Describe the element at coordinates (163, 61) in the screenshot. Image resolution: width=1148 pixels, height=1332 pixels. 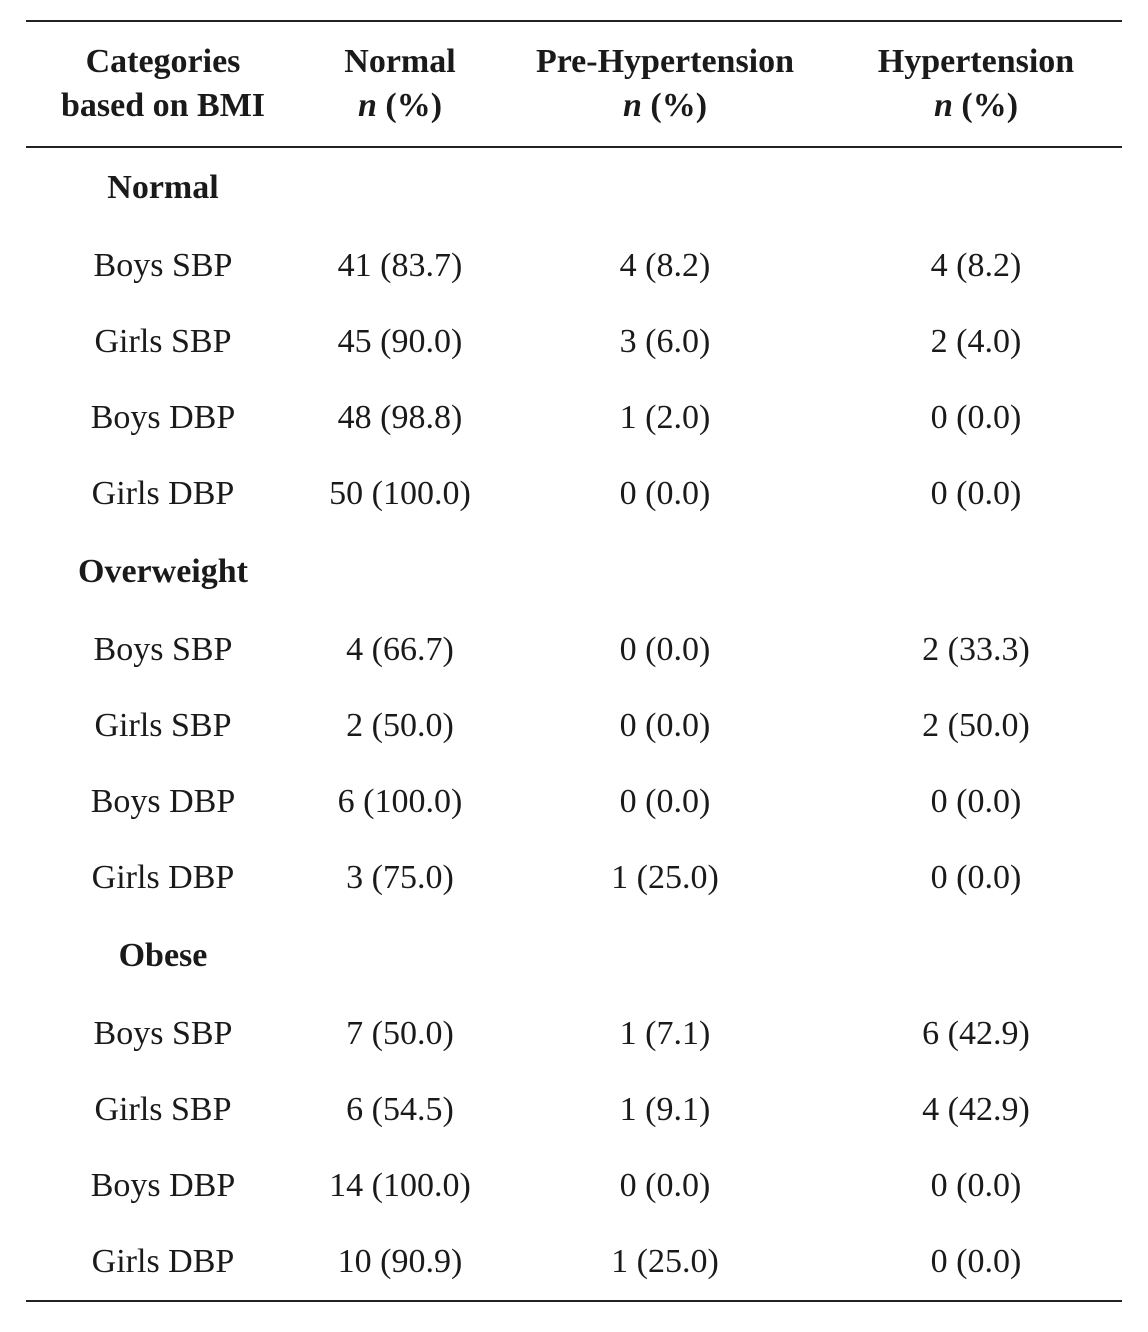
I see `header-line-1: Categories` at that location.